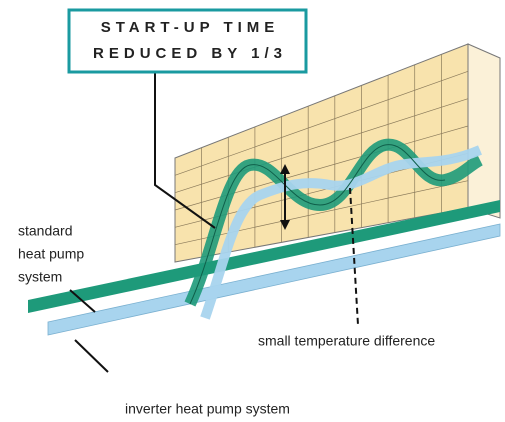 The image size is (505, 422). I want to click on standard-pointer, so click(82, 301).